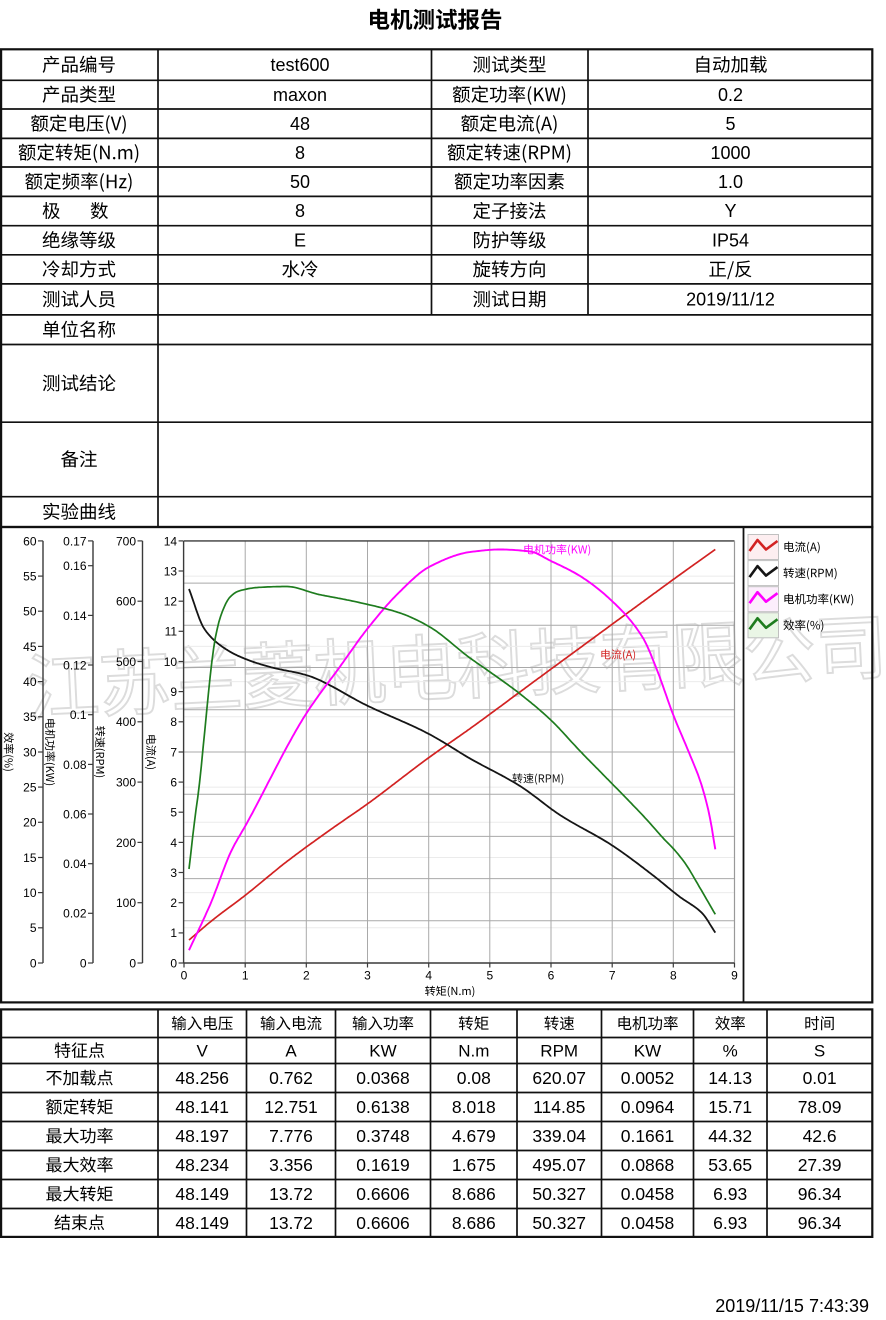 This screenshot has height=1320, width=886. What do you see at coordinates (300, 124) in the screenshot?
I see `svg-text: 48` at bounding box center [300, 124].